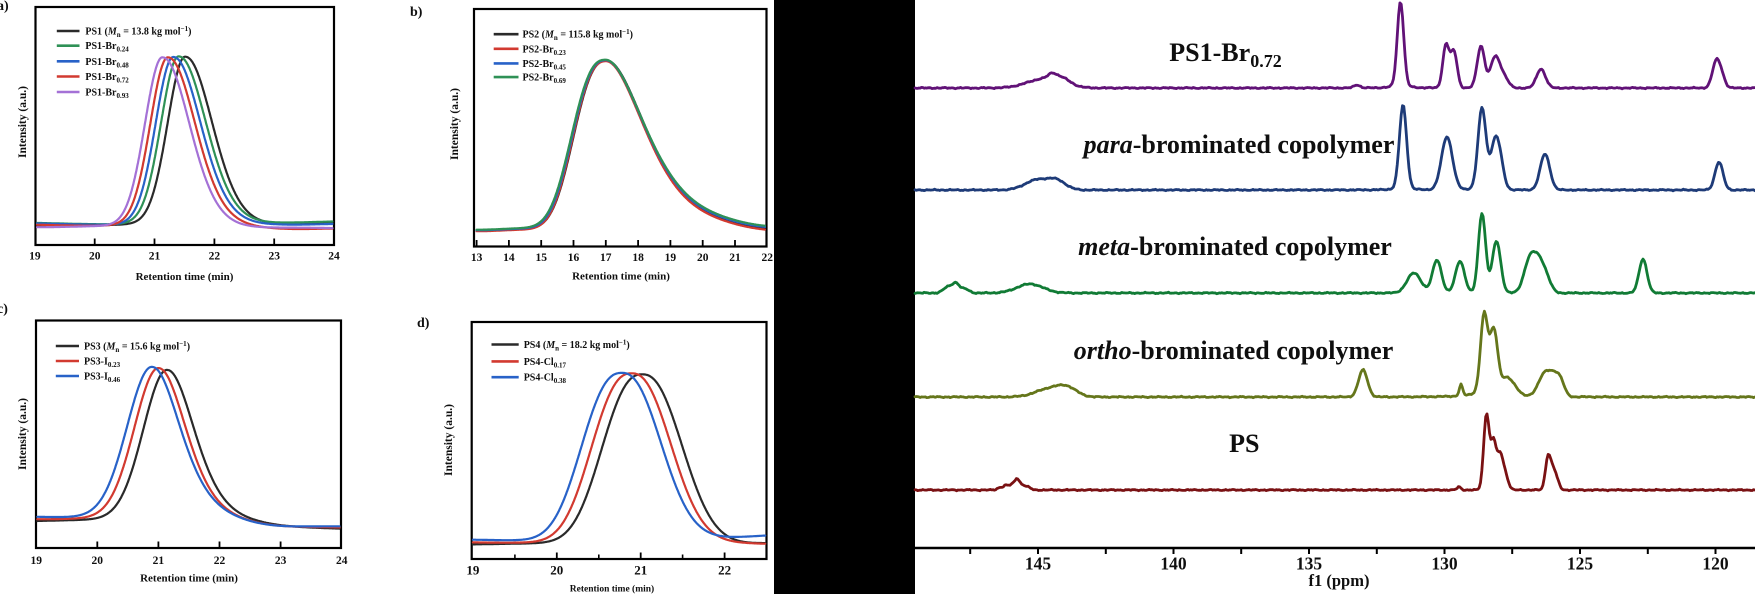 The width and height of the screenshot is (1755, 599). What do you see at coordinates (509, 258) in the screenshot?
I see `svg-text: 14` at bounding box center [509, 258].